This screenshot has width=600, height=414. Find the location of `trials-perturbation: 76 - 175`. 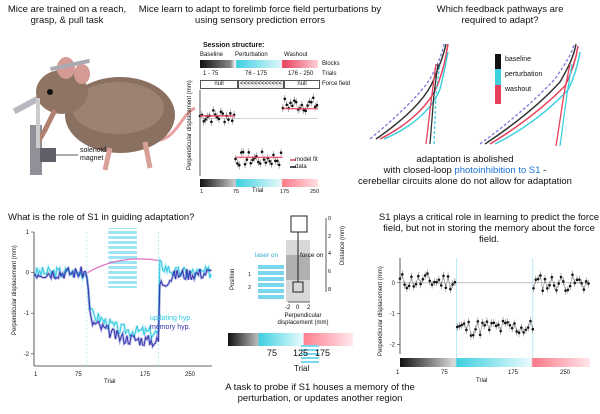

trials-perturbation: 76 - 175 is located at coordinates (256, 74).